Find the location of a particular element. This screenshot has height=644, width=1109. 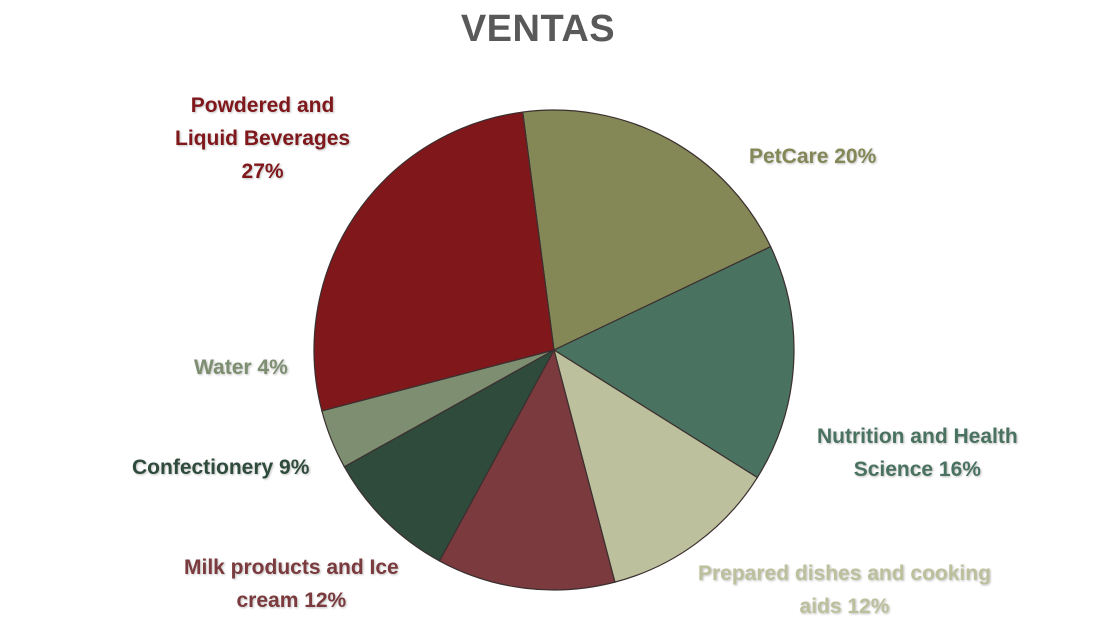

data-label-powdered-and-liquid-beverages: Powdered and Liquid Beverages 27% is located at coordinates (262, 138).